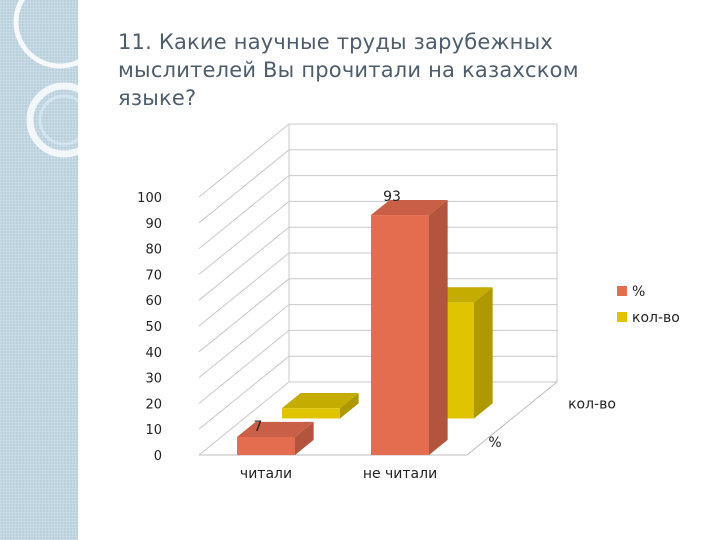 Image resolution: width=720 pixels, height=540 pixels. Describe the element at coordinates (494, 443) in the screenshot. I see `depth-label: %` at that location.